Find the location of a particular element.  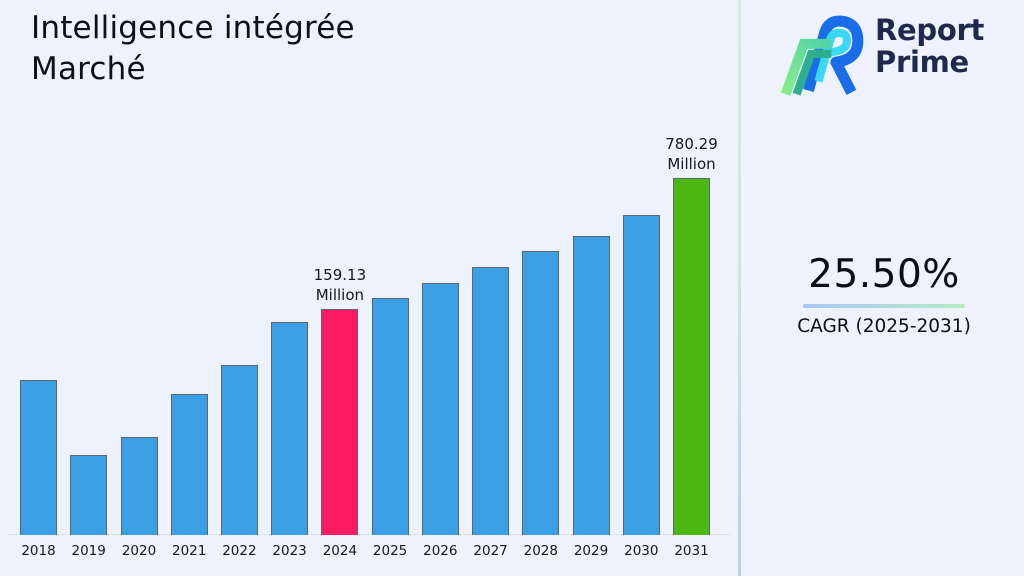

bar-2027 is located at coordinates (491, 401).